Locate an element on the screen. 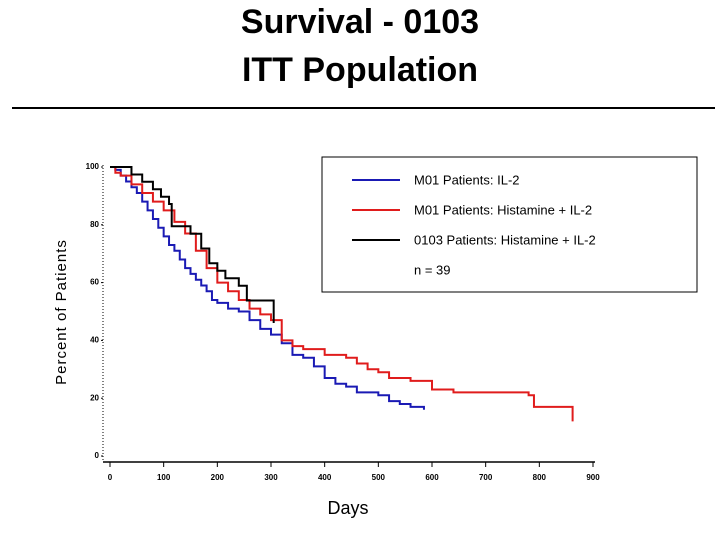  chart-title: ITT Population is located at coordinates (360, 70).